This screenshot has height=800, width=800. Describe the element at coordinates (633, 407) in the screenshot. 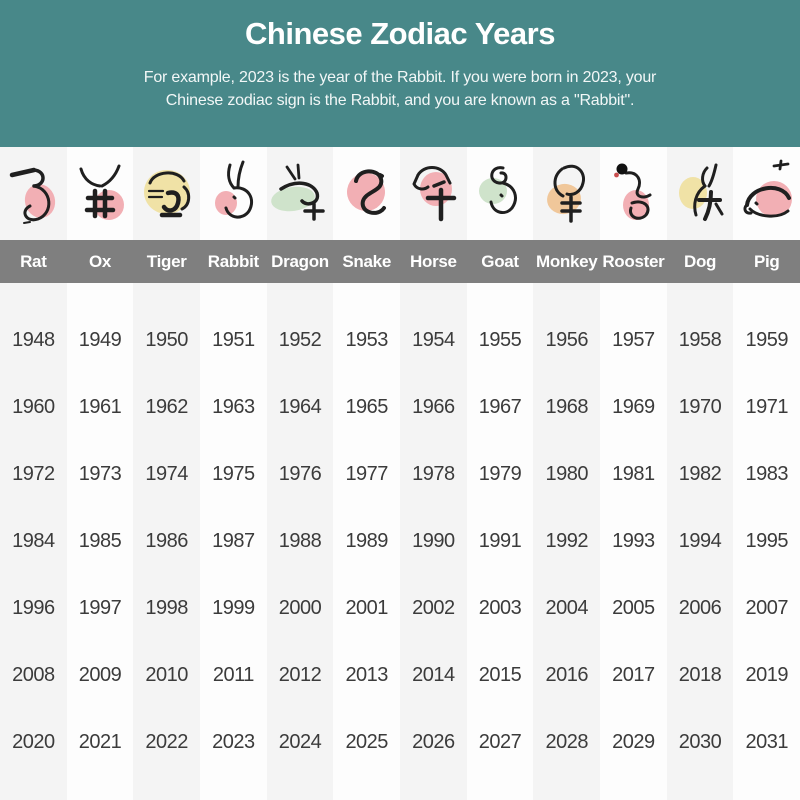

I see `year-cell: 1969` at that location.